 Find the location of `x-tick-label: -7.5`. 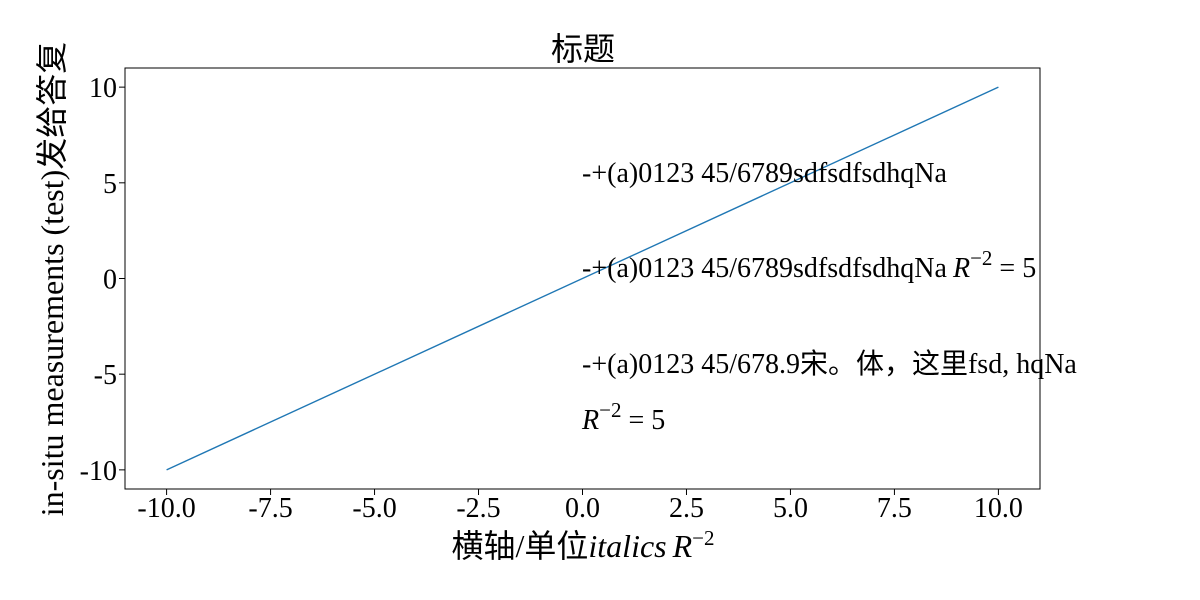

x-tick-label: -7.5 is located at coordinates (270, 508).